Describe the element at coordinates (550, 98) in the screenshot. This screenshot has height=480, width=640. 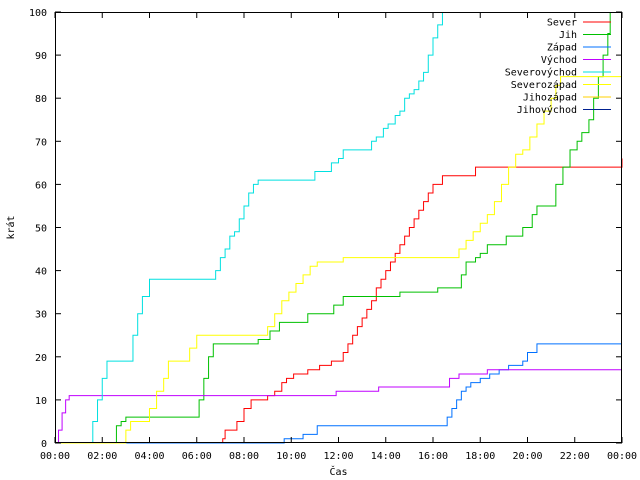
I see `legend-label: Jihozápad` at that location.